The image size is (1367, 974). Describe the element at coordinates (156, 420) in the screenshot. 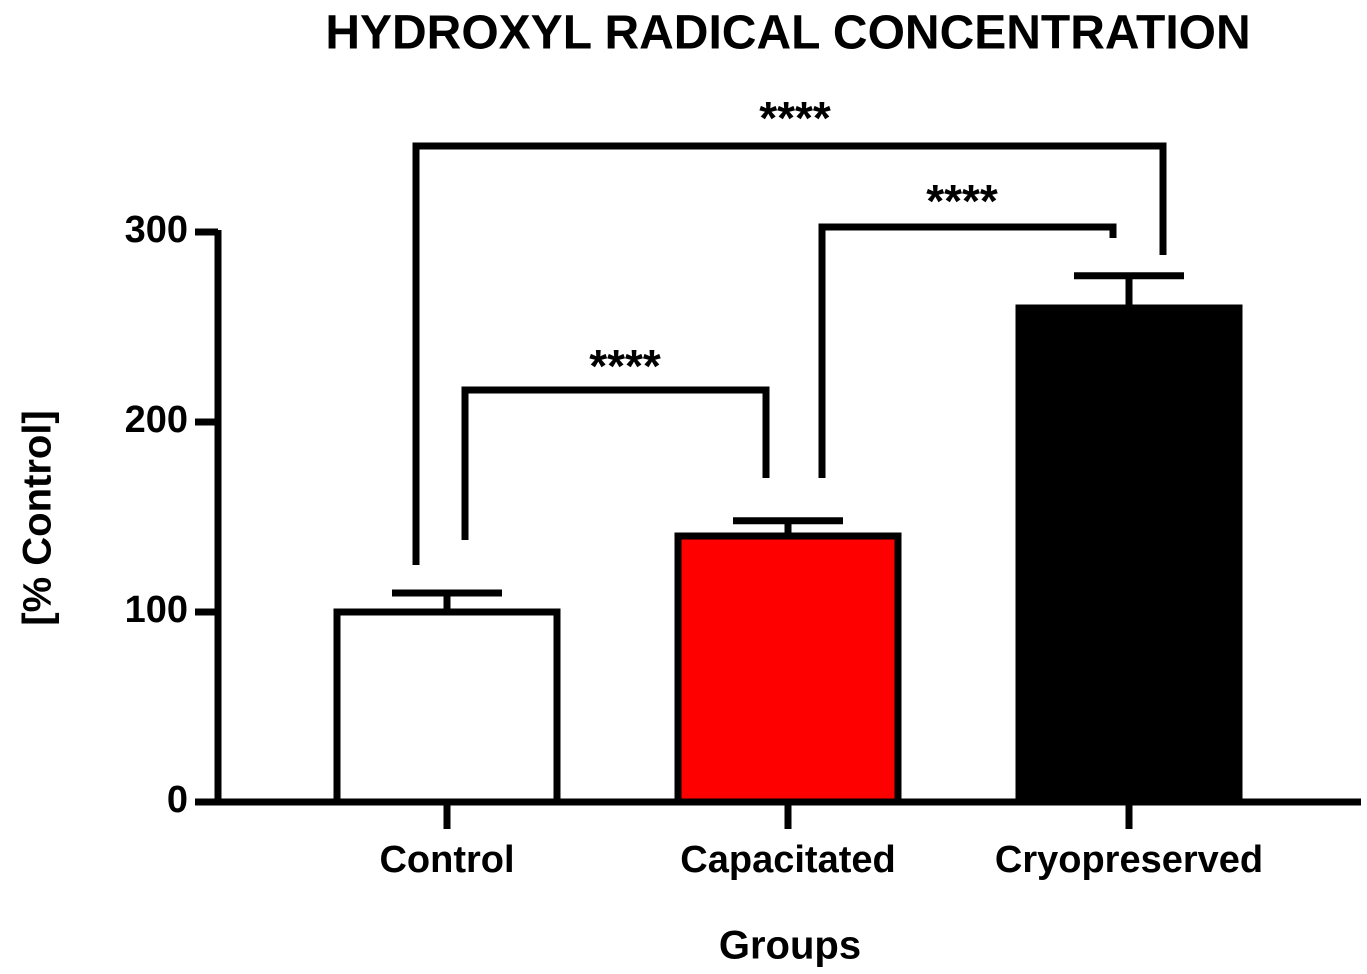

I see `y-tick-label: 200` at that location.